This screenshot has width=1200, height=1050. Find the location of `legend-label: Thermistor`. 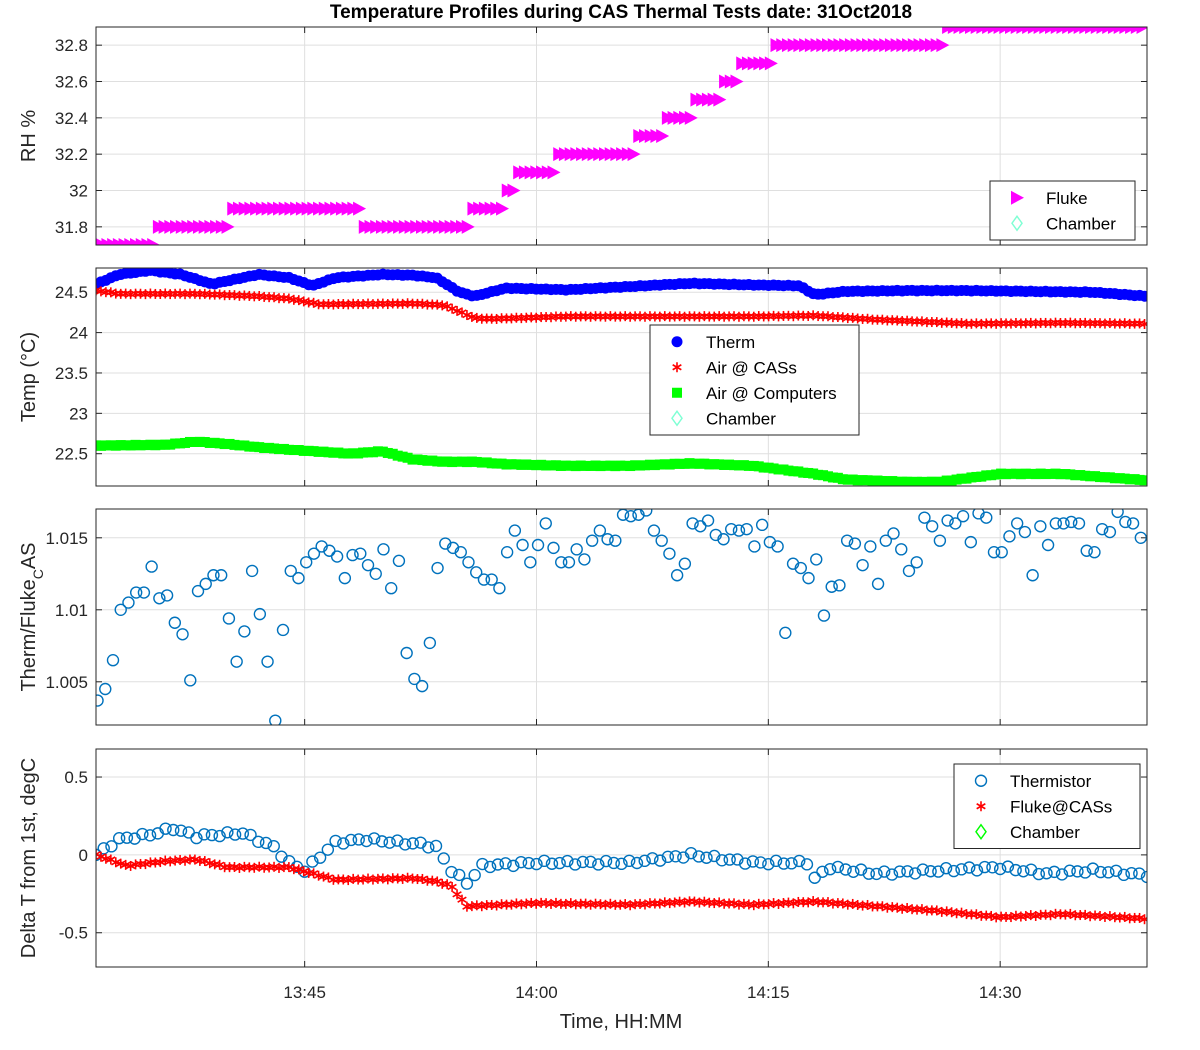

legend-label: Thermistor is located at coordinates (1051, 781).